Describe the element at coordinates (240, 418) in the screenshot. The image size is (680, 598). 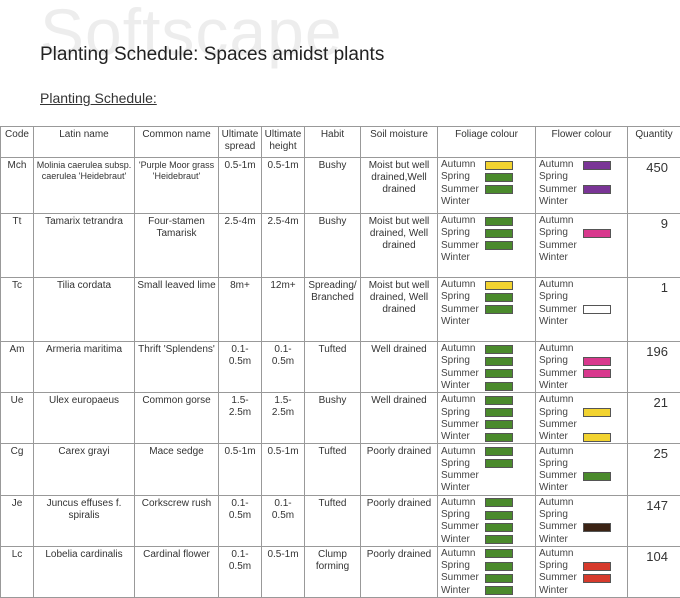
I see `row-ultimate-spread: 1.5-2.5m` at that location.